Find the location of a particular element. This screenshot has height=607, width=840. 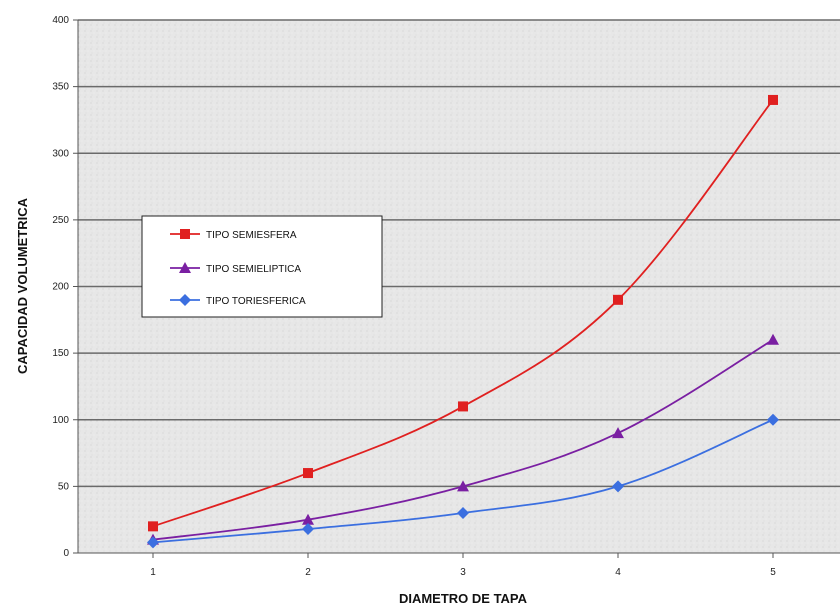

y-tick-label: 250 is located at coordinates (60, 220).